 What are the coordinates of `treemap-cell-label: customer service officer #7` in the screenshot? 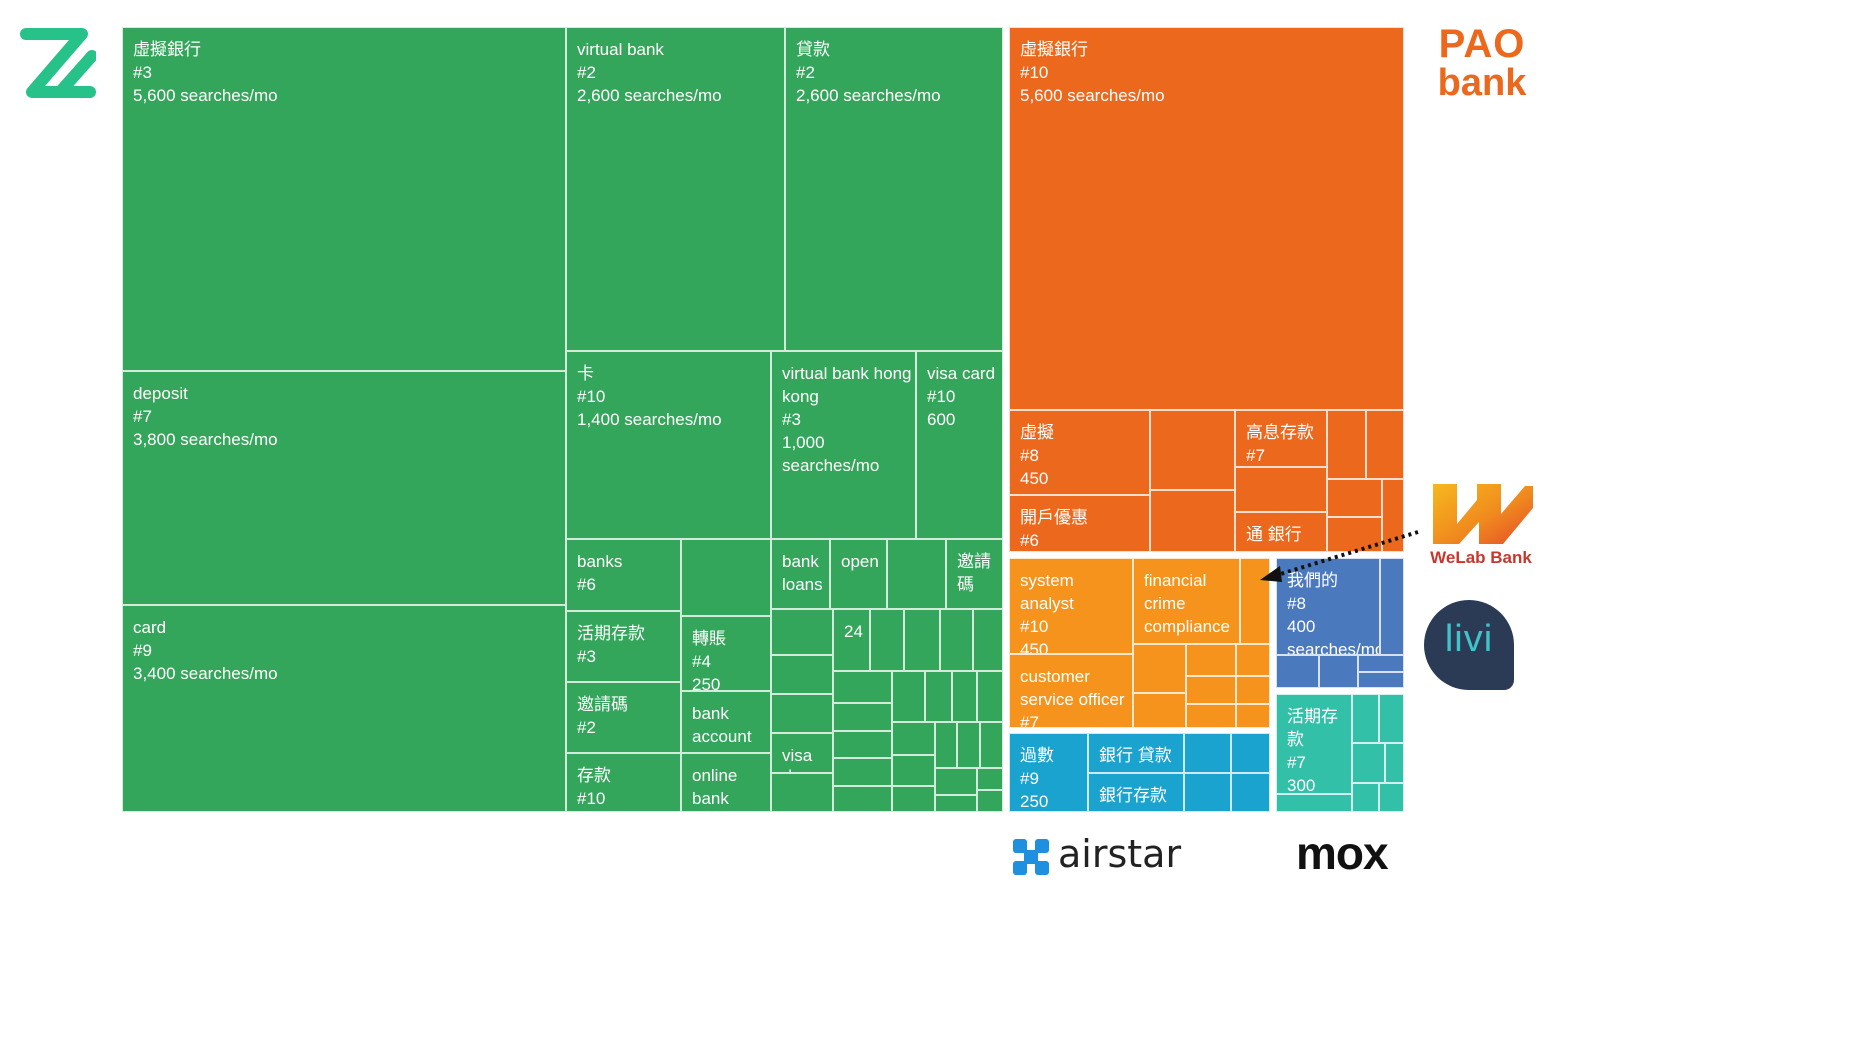 It's located at (1076, 696).